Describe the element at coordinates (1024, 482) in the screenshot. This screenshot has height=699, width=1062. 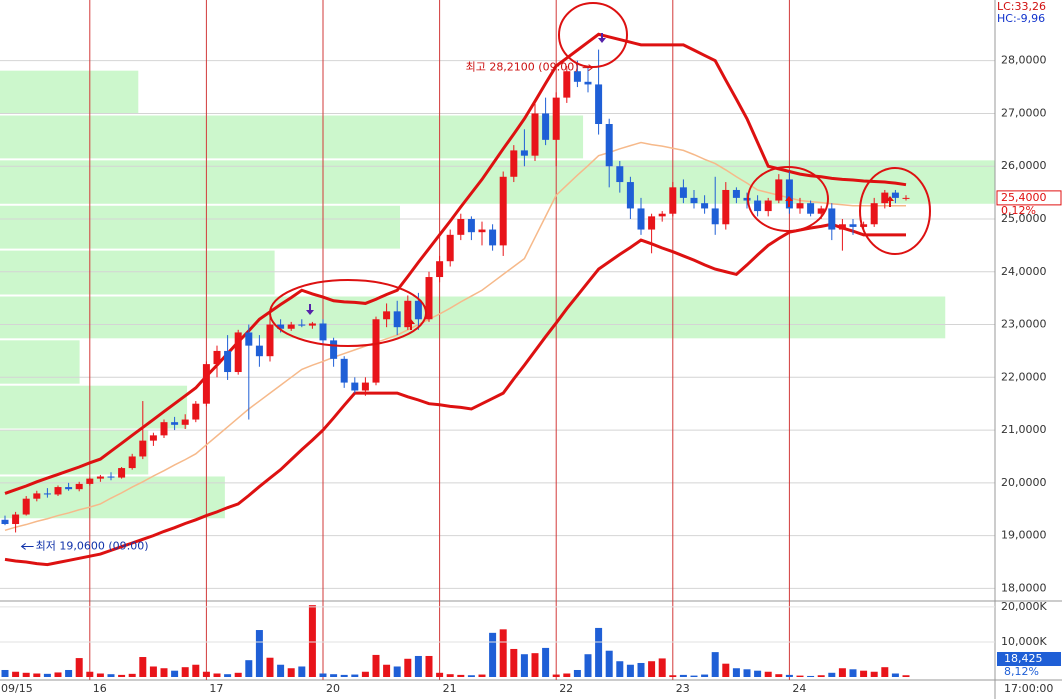
I see `y-tick-label: 20,0000` at that location.